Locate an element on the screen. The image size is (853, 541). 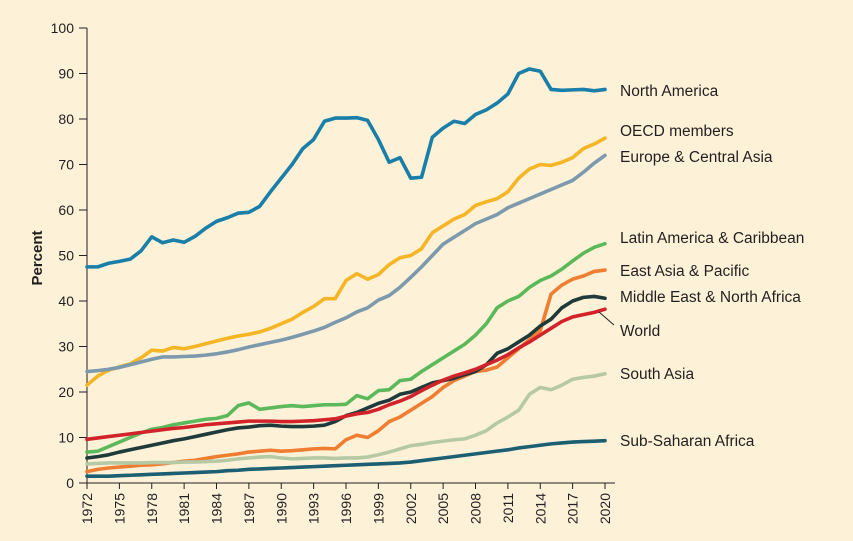
x-tick-label: 1975 is located at coordinates (119, 508).